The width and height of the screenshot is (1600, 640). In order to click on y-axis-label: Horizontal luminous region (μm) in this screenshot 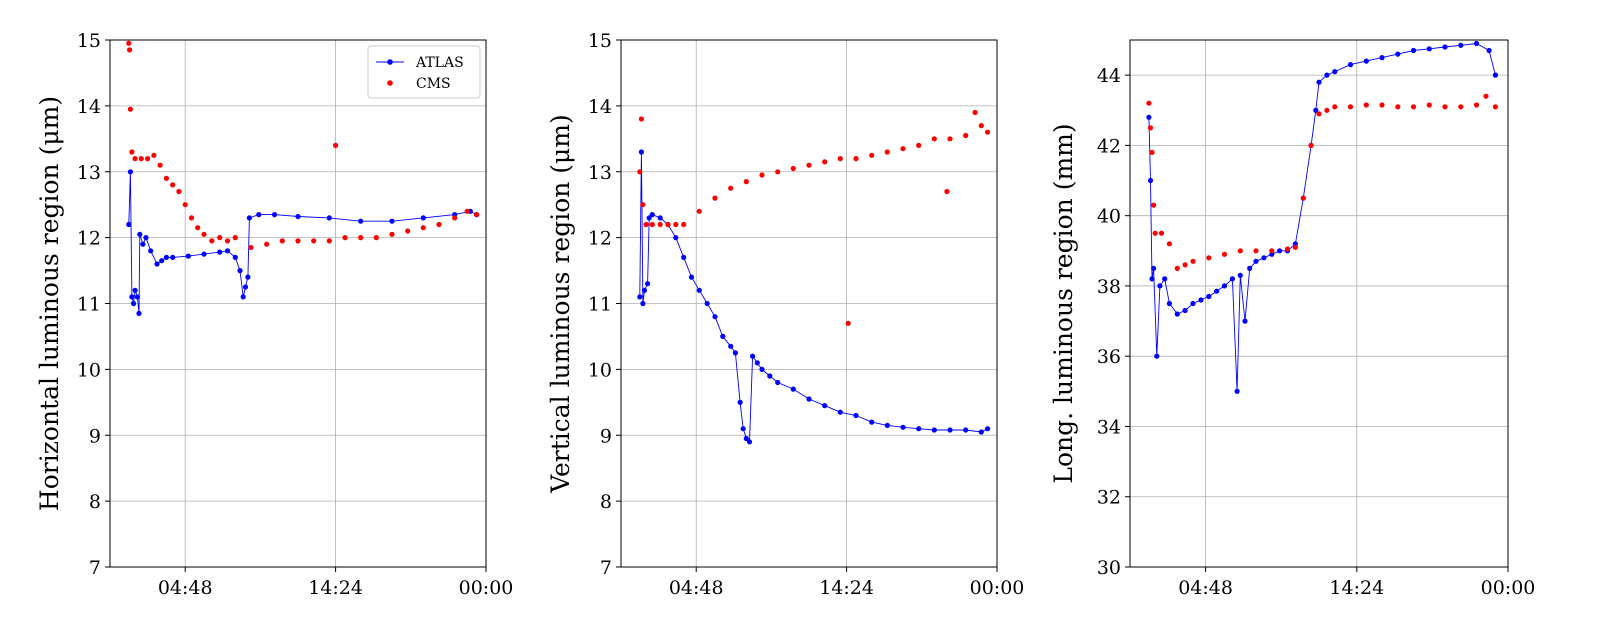, I will do `click(49, 303)`.